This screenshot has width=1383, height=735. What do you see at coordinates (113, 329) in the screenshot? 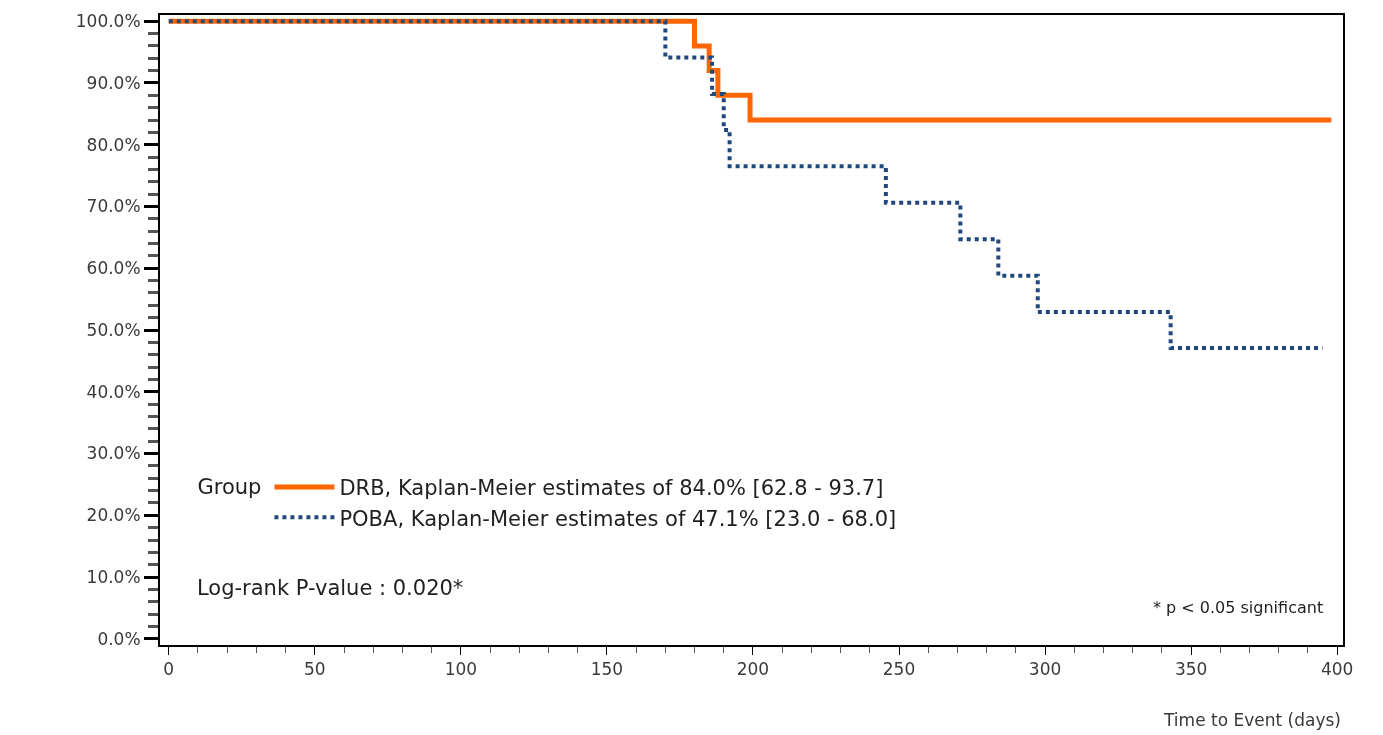
I see `y-tick-label: 50.0%` at bounding box center [113, 329].